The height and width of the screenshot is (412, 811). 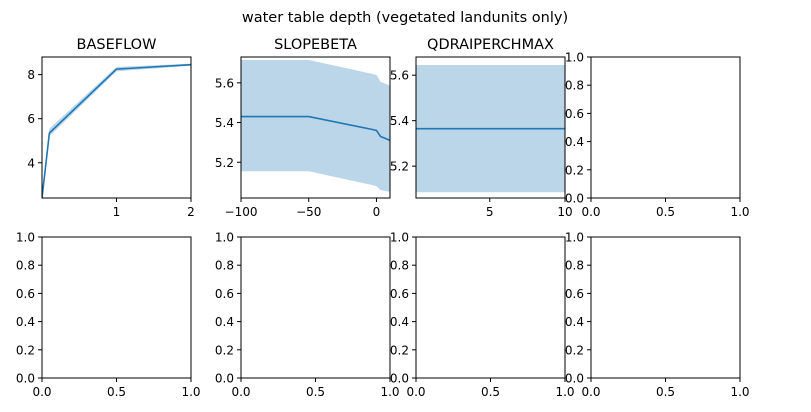 What do you see at coordinates (241, 212) in the screenshot?
I see `x-tick-label: −100` at bounding box center [241, 212].